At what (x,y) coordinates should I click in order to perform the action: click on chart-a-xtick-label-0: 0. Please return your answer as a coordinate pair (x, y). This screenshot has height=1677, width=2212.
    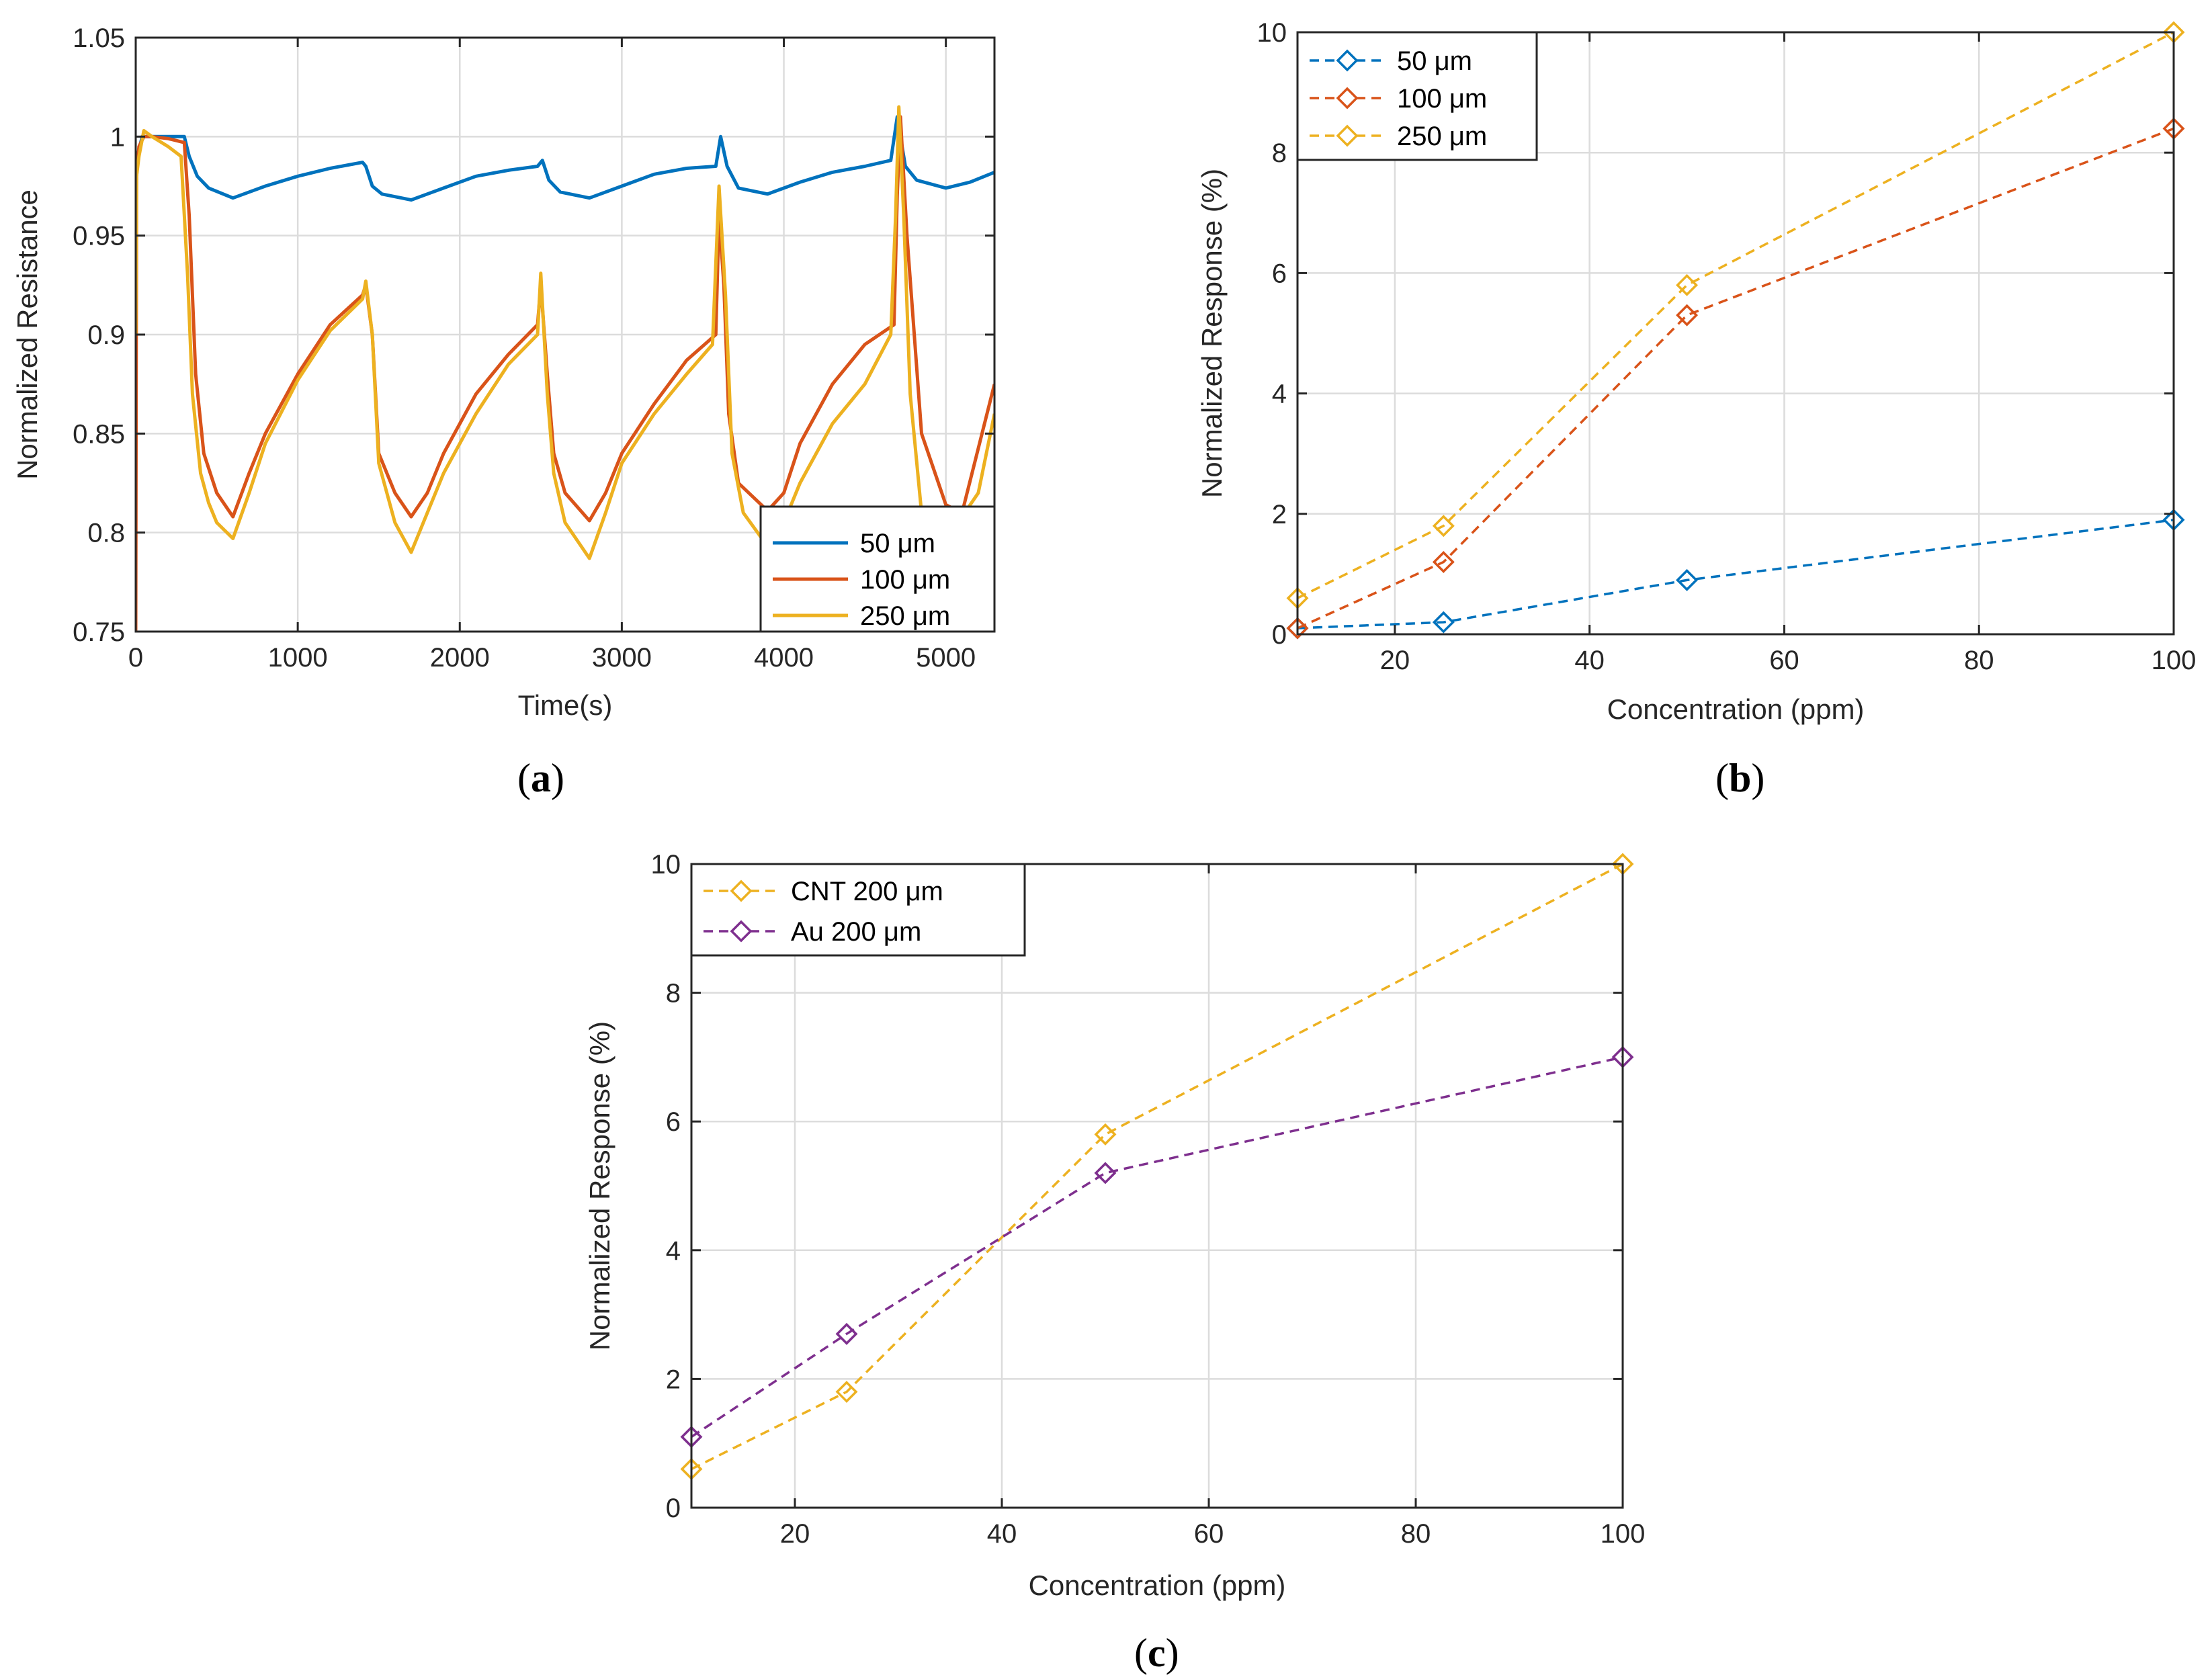
    Looking at the image, I should click on (135, 658).